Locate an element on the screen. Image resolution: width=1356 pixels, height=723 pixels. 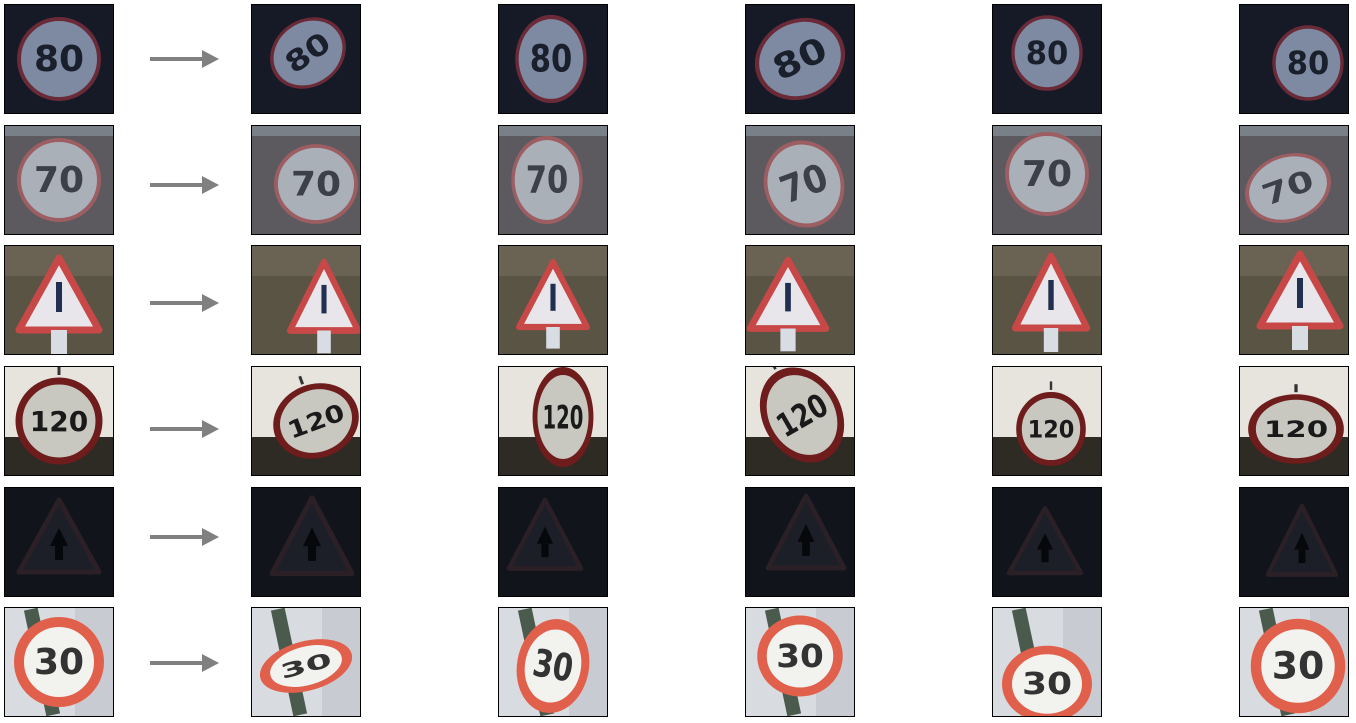
sign-shape-r1-c2: 70 is located at coordinates (547, 180).